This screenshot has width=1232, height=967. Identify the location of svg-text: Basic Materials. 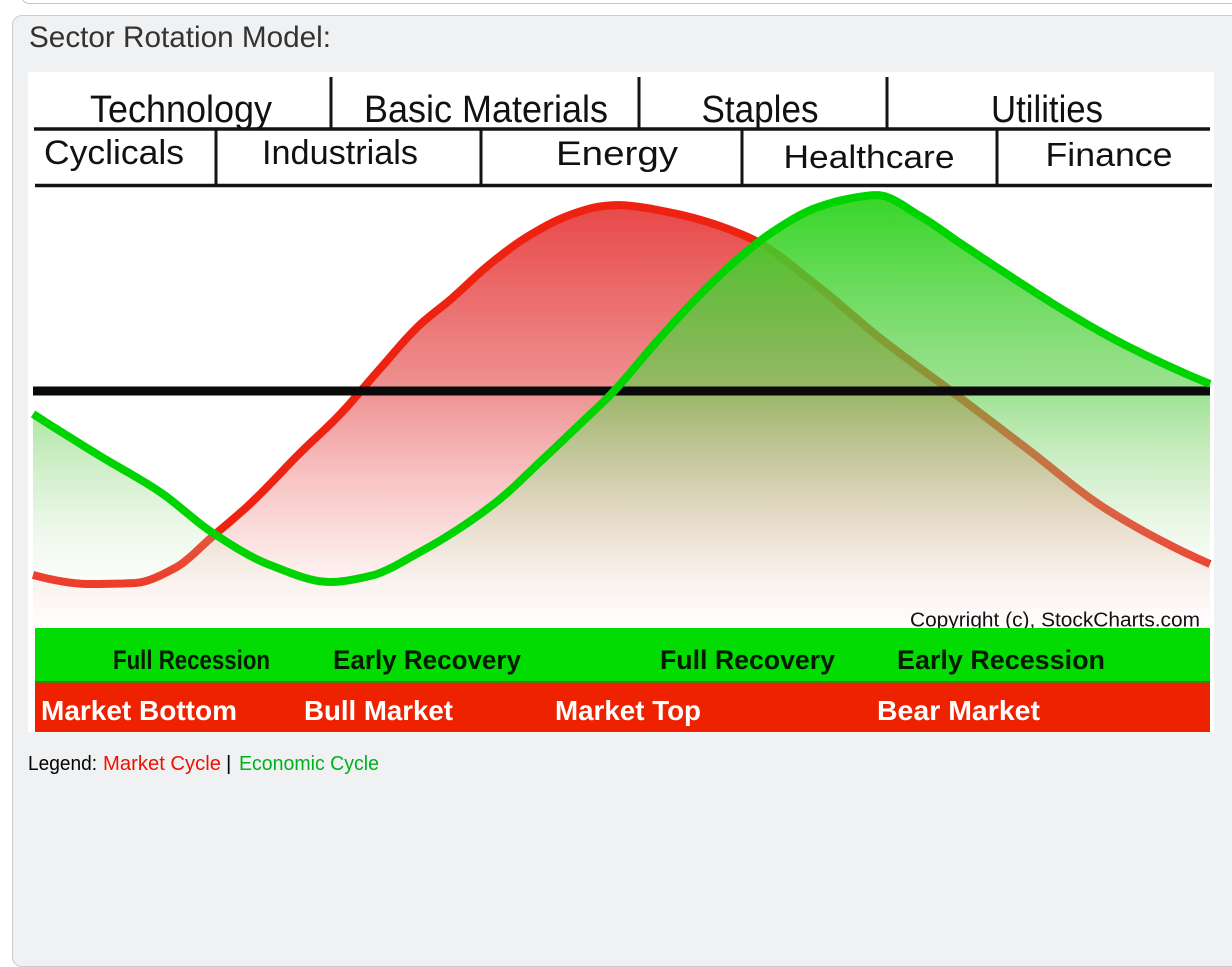
(486, 110).